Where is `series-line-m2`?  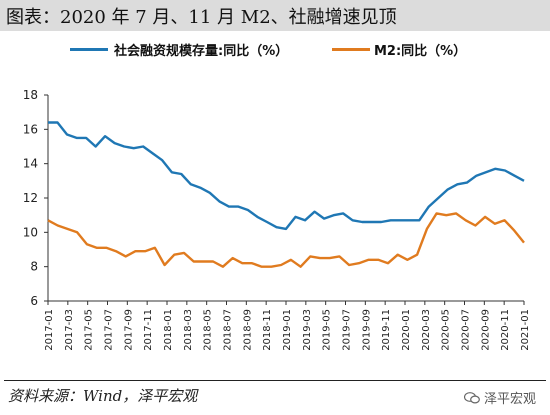 series-line-m2 is located at coordinates (286, 240).